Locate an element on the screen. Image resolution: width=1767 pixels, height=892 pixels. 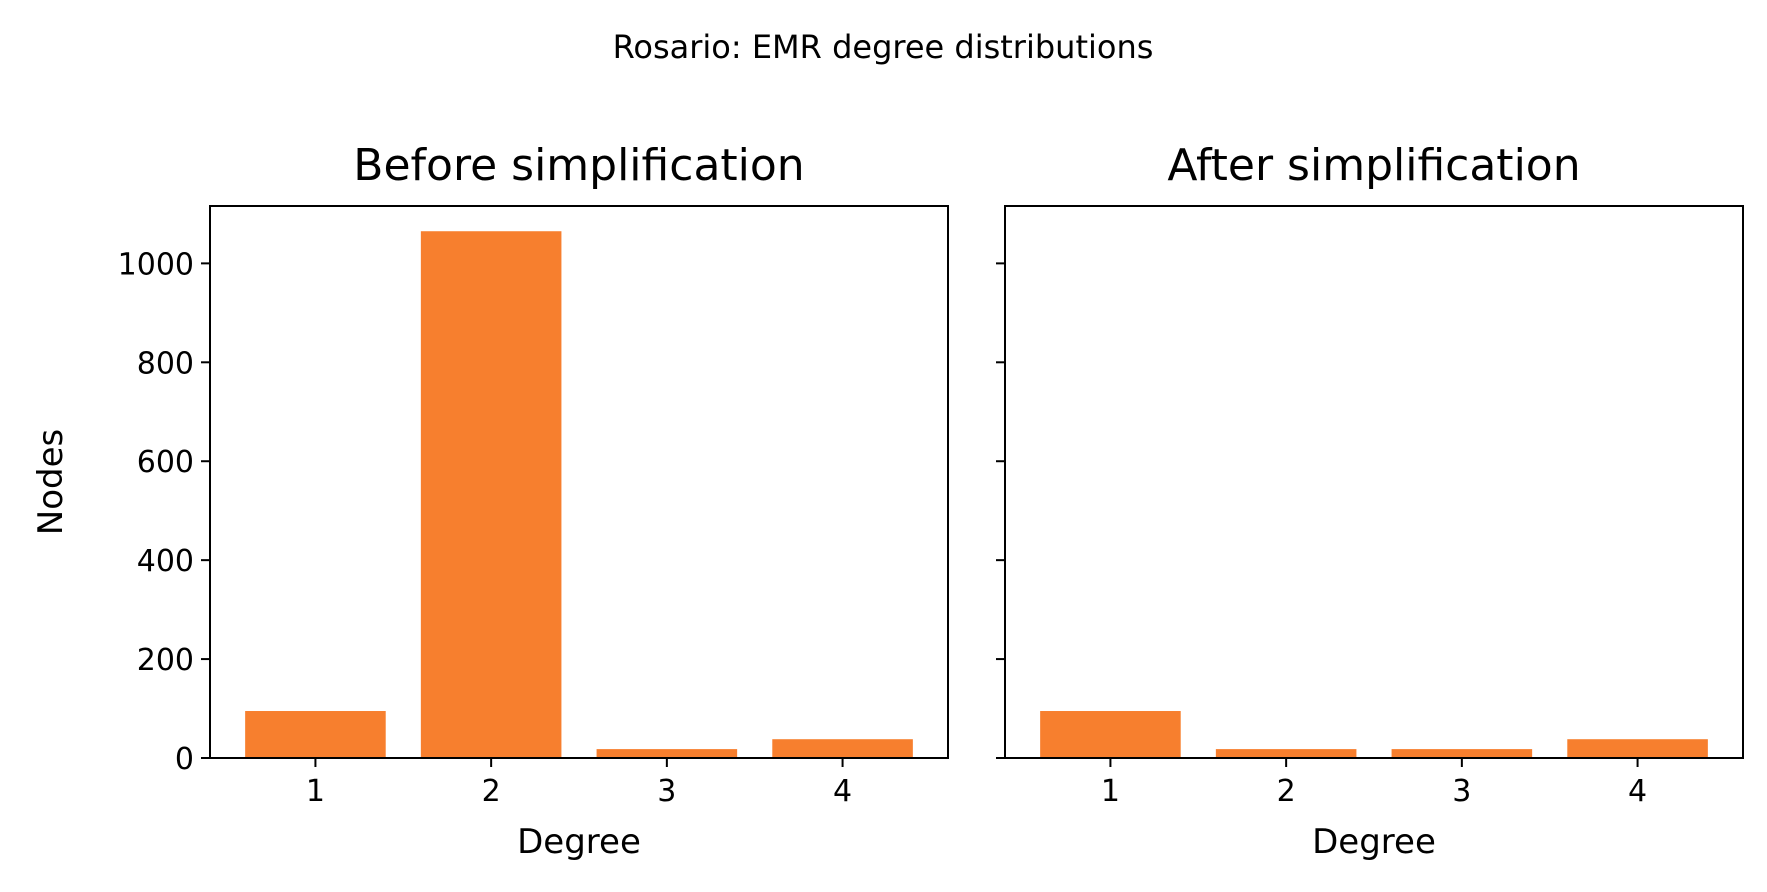
y-tick-label: 600 is located at coordinates (165, 462).